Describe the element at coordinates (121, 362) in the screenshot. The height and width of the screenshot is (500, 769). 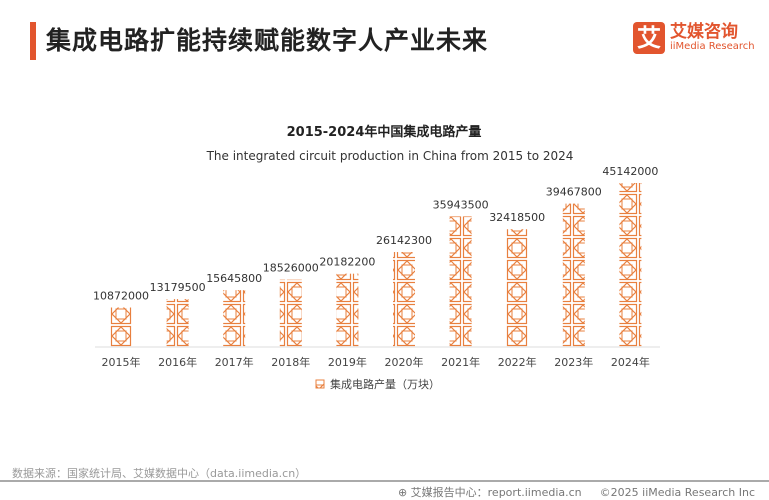
I see `x-tick-label: 2015年` at that location.